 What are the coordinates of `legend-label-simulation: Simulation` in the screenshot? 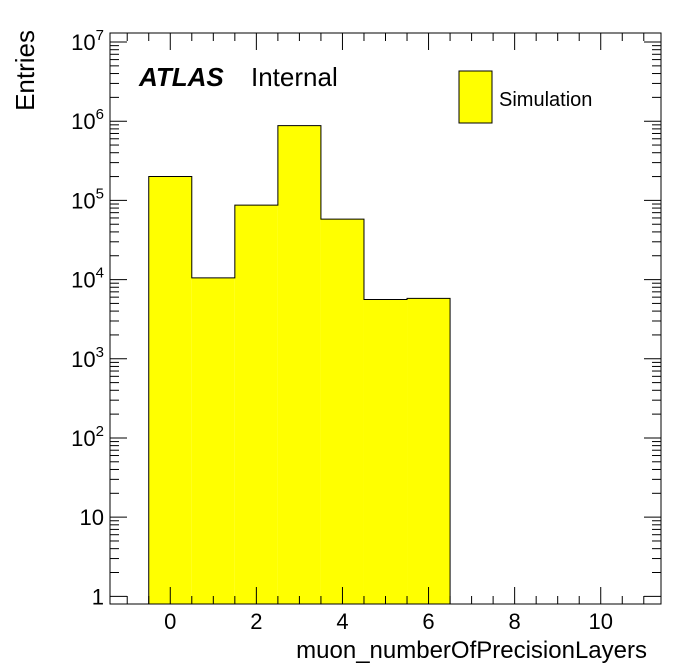 It's located at (545, 100).